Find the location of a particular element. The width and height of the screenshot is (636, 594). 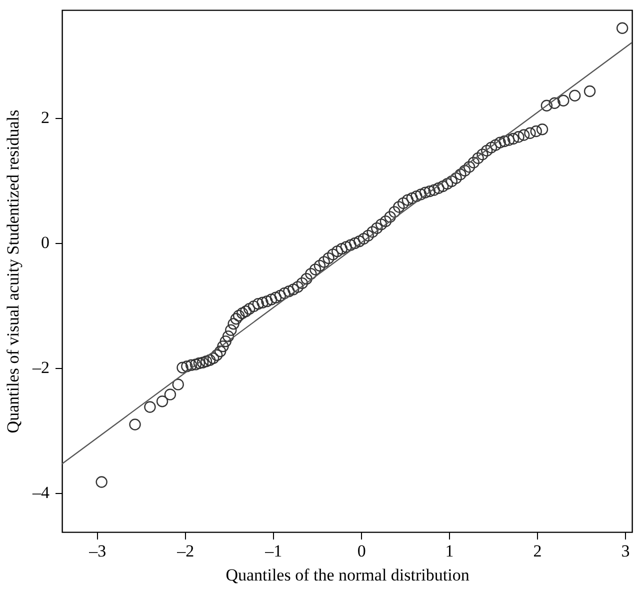

x-tick-label: 2 is located at coordinates (537, 551).